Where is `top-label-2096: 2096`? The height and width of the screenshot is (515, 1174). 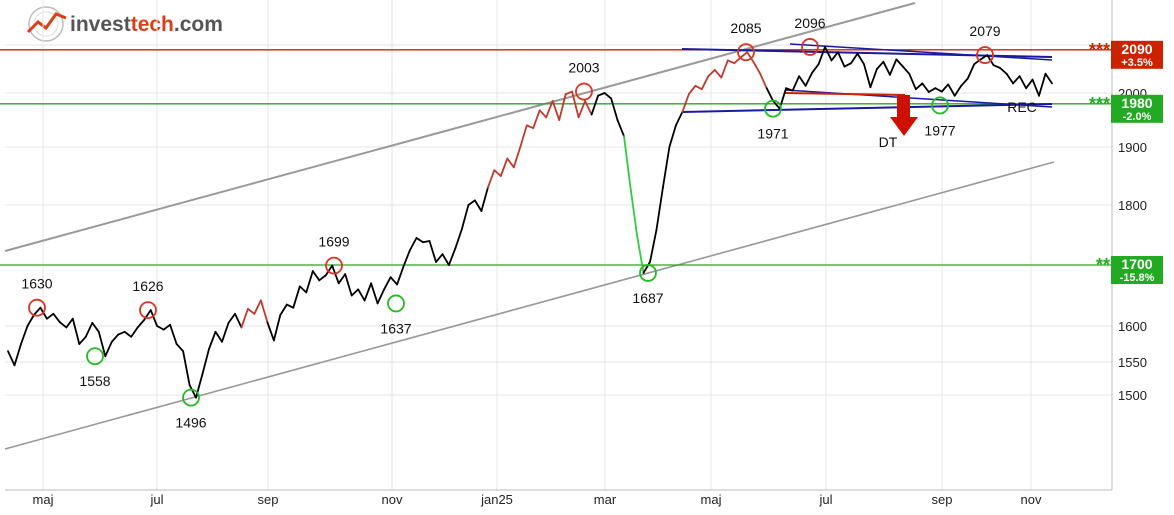
top-label-2096: 2096 is located at coordinates (809, 23).